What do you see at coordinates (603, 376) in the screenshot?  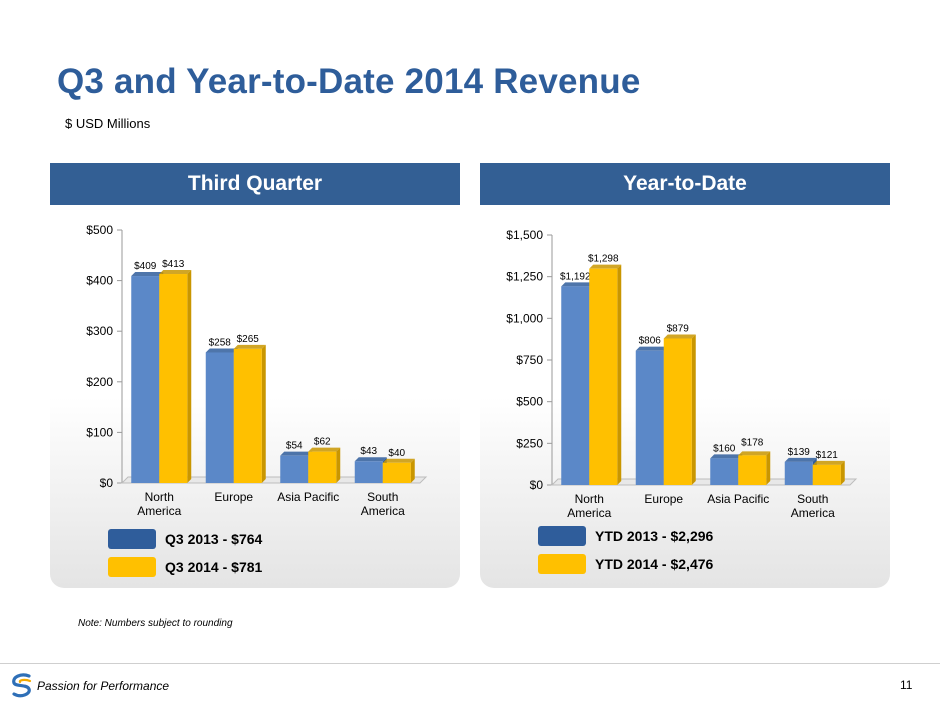 I see `bar-ytd-2014-north-america` at bounding box center [603, 376].